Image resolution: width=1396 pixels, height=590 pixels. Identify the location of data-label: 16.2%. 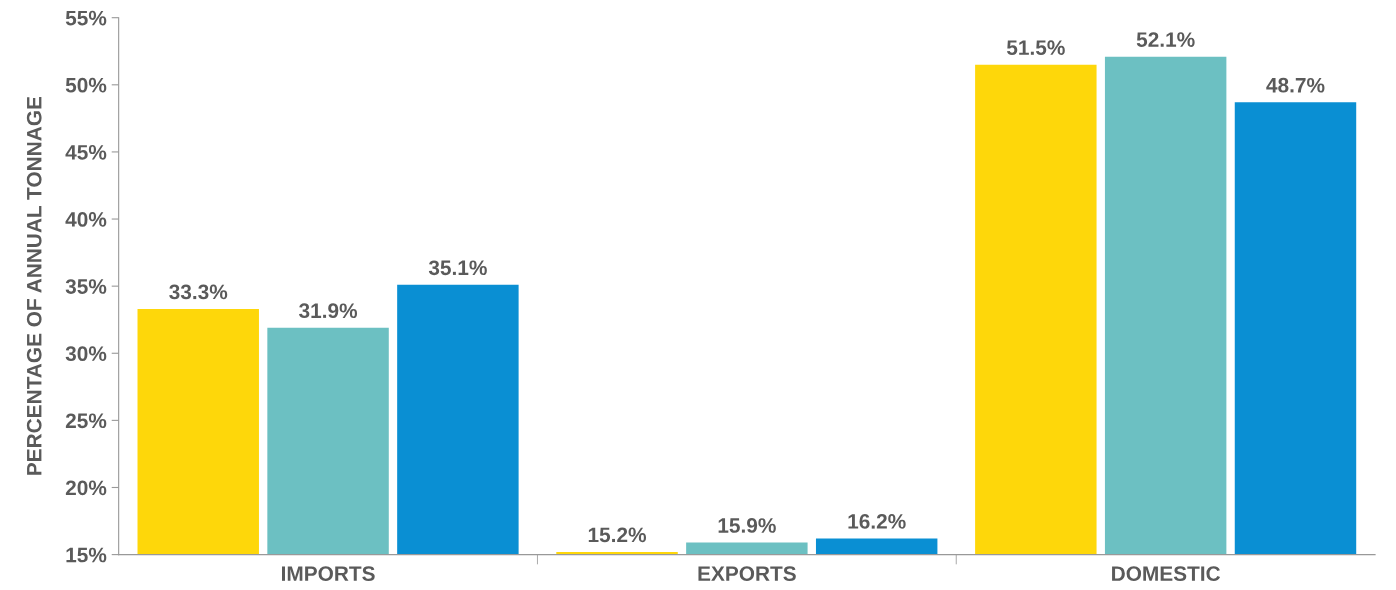
(877, 521).